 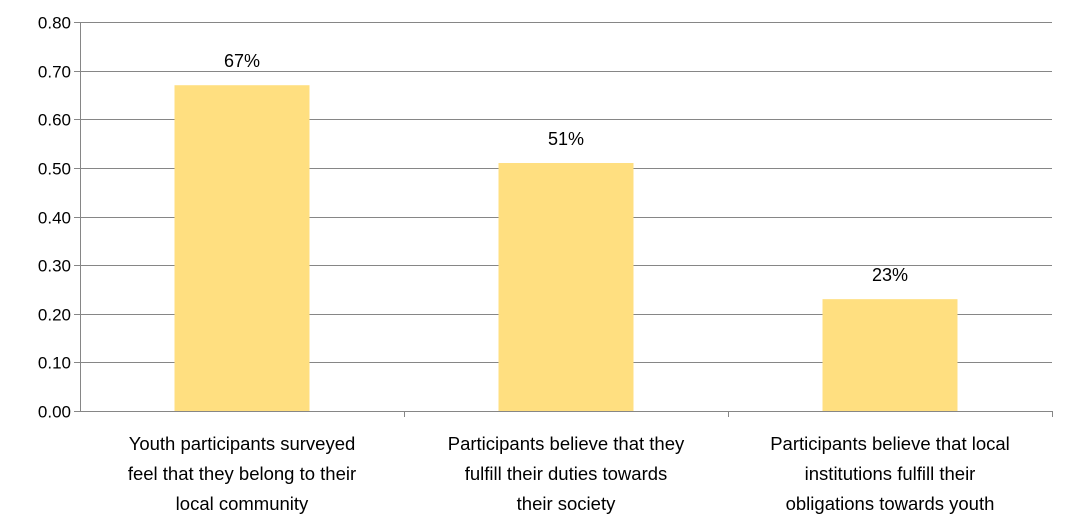 What do you see at coordinates (54, 120) in the screenshot?
I see `y-tick-label: 0.60` at bounding box center [54, 120].